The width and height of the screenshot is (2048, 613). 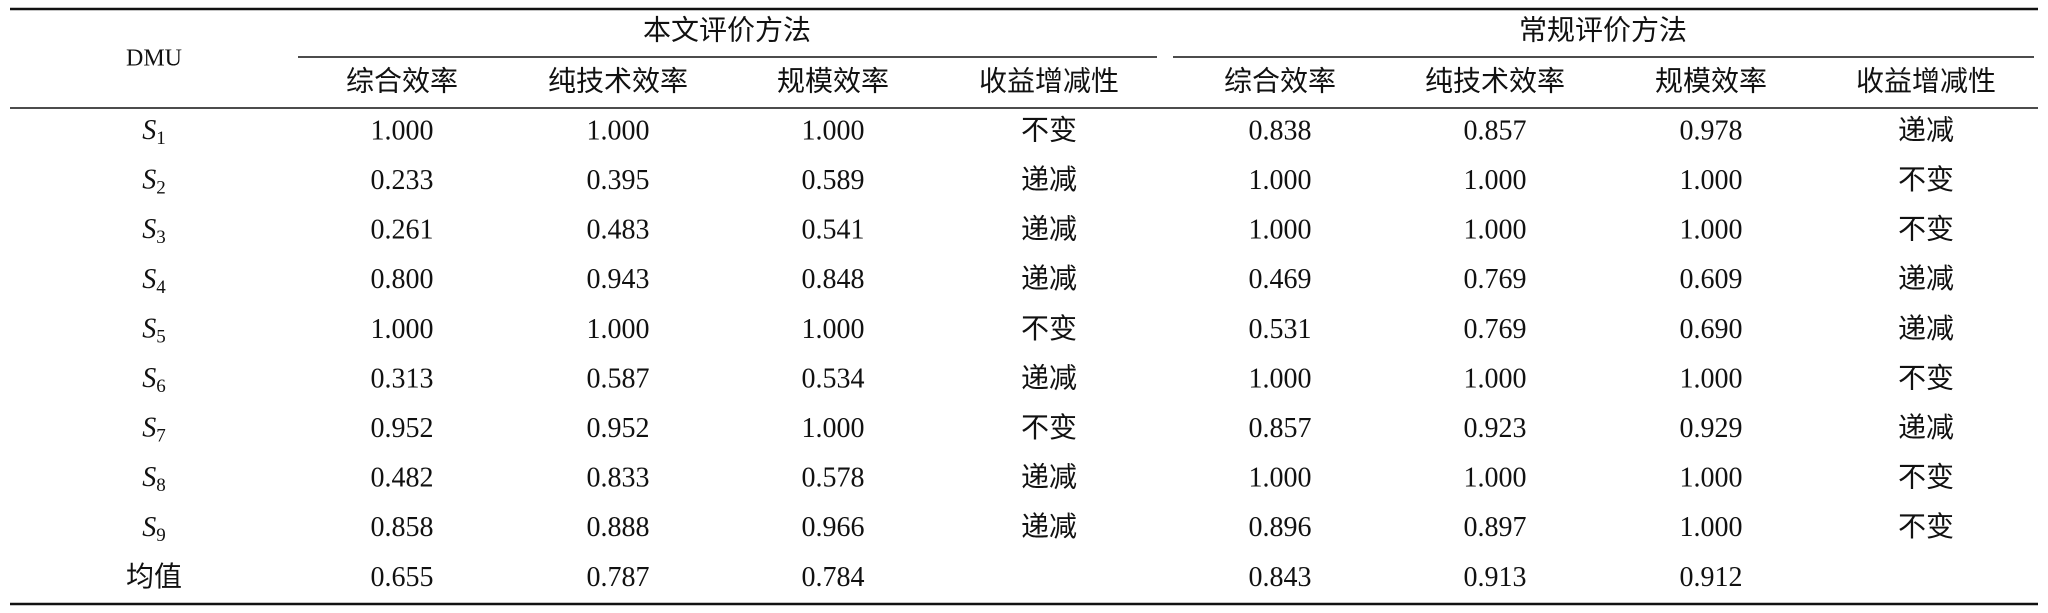 What do you see at coordinates (833, 81) in the screenshot?
I see `column-header: 规模效率` at bounding box center [833, 81].